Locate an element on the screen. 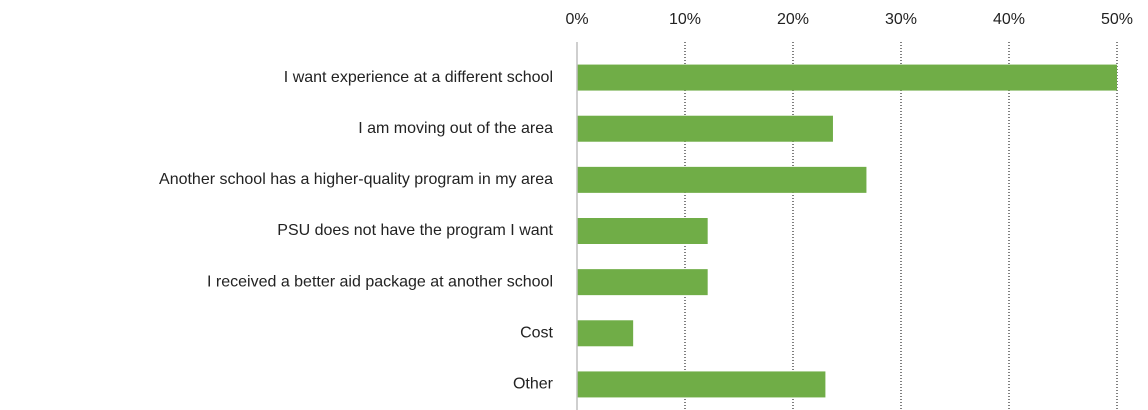  y-tick-label: I am moving out of the area is located at coordinates (455, 128).